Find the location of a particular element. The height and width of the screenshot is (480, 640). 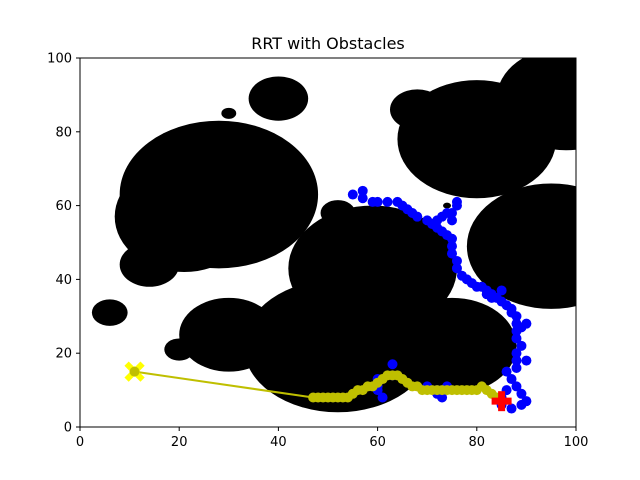

x-tick-label-4: 80 is located at coordinates (477, 442).